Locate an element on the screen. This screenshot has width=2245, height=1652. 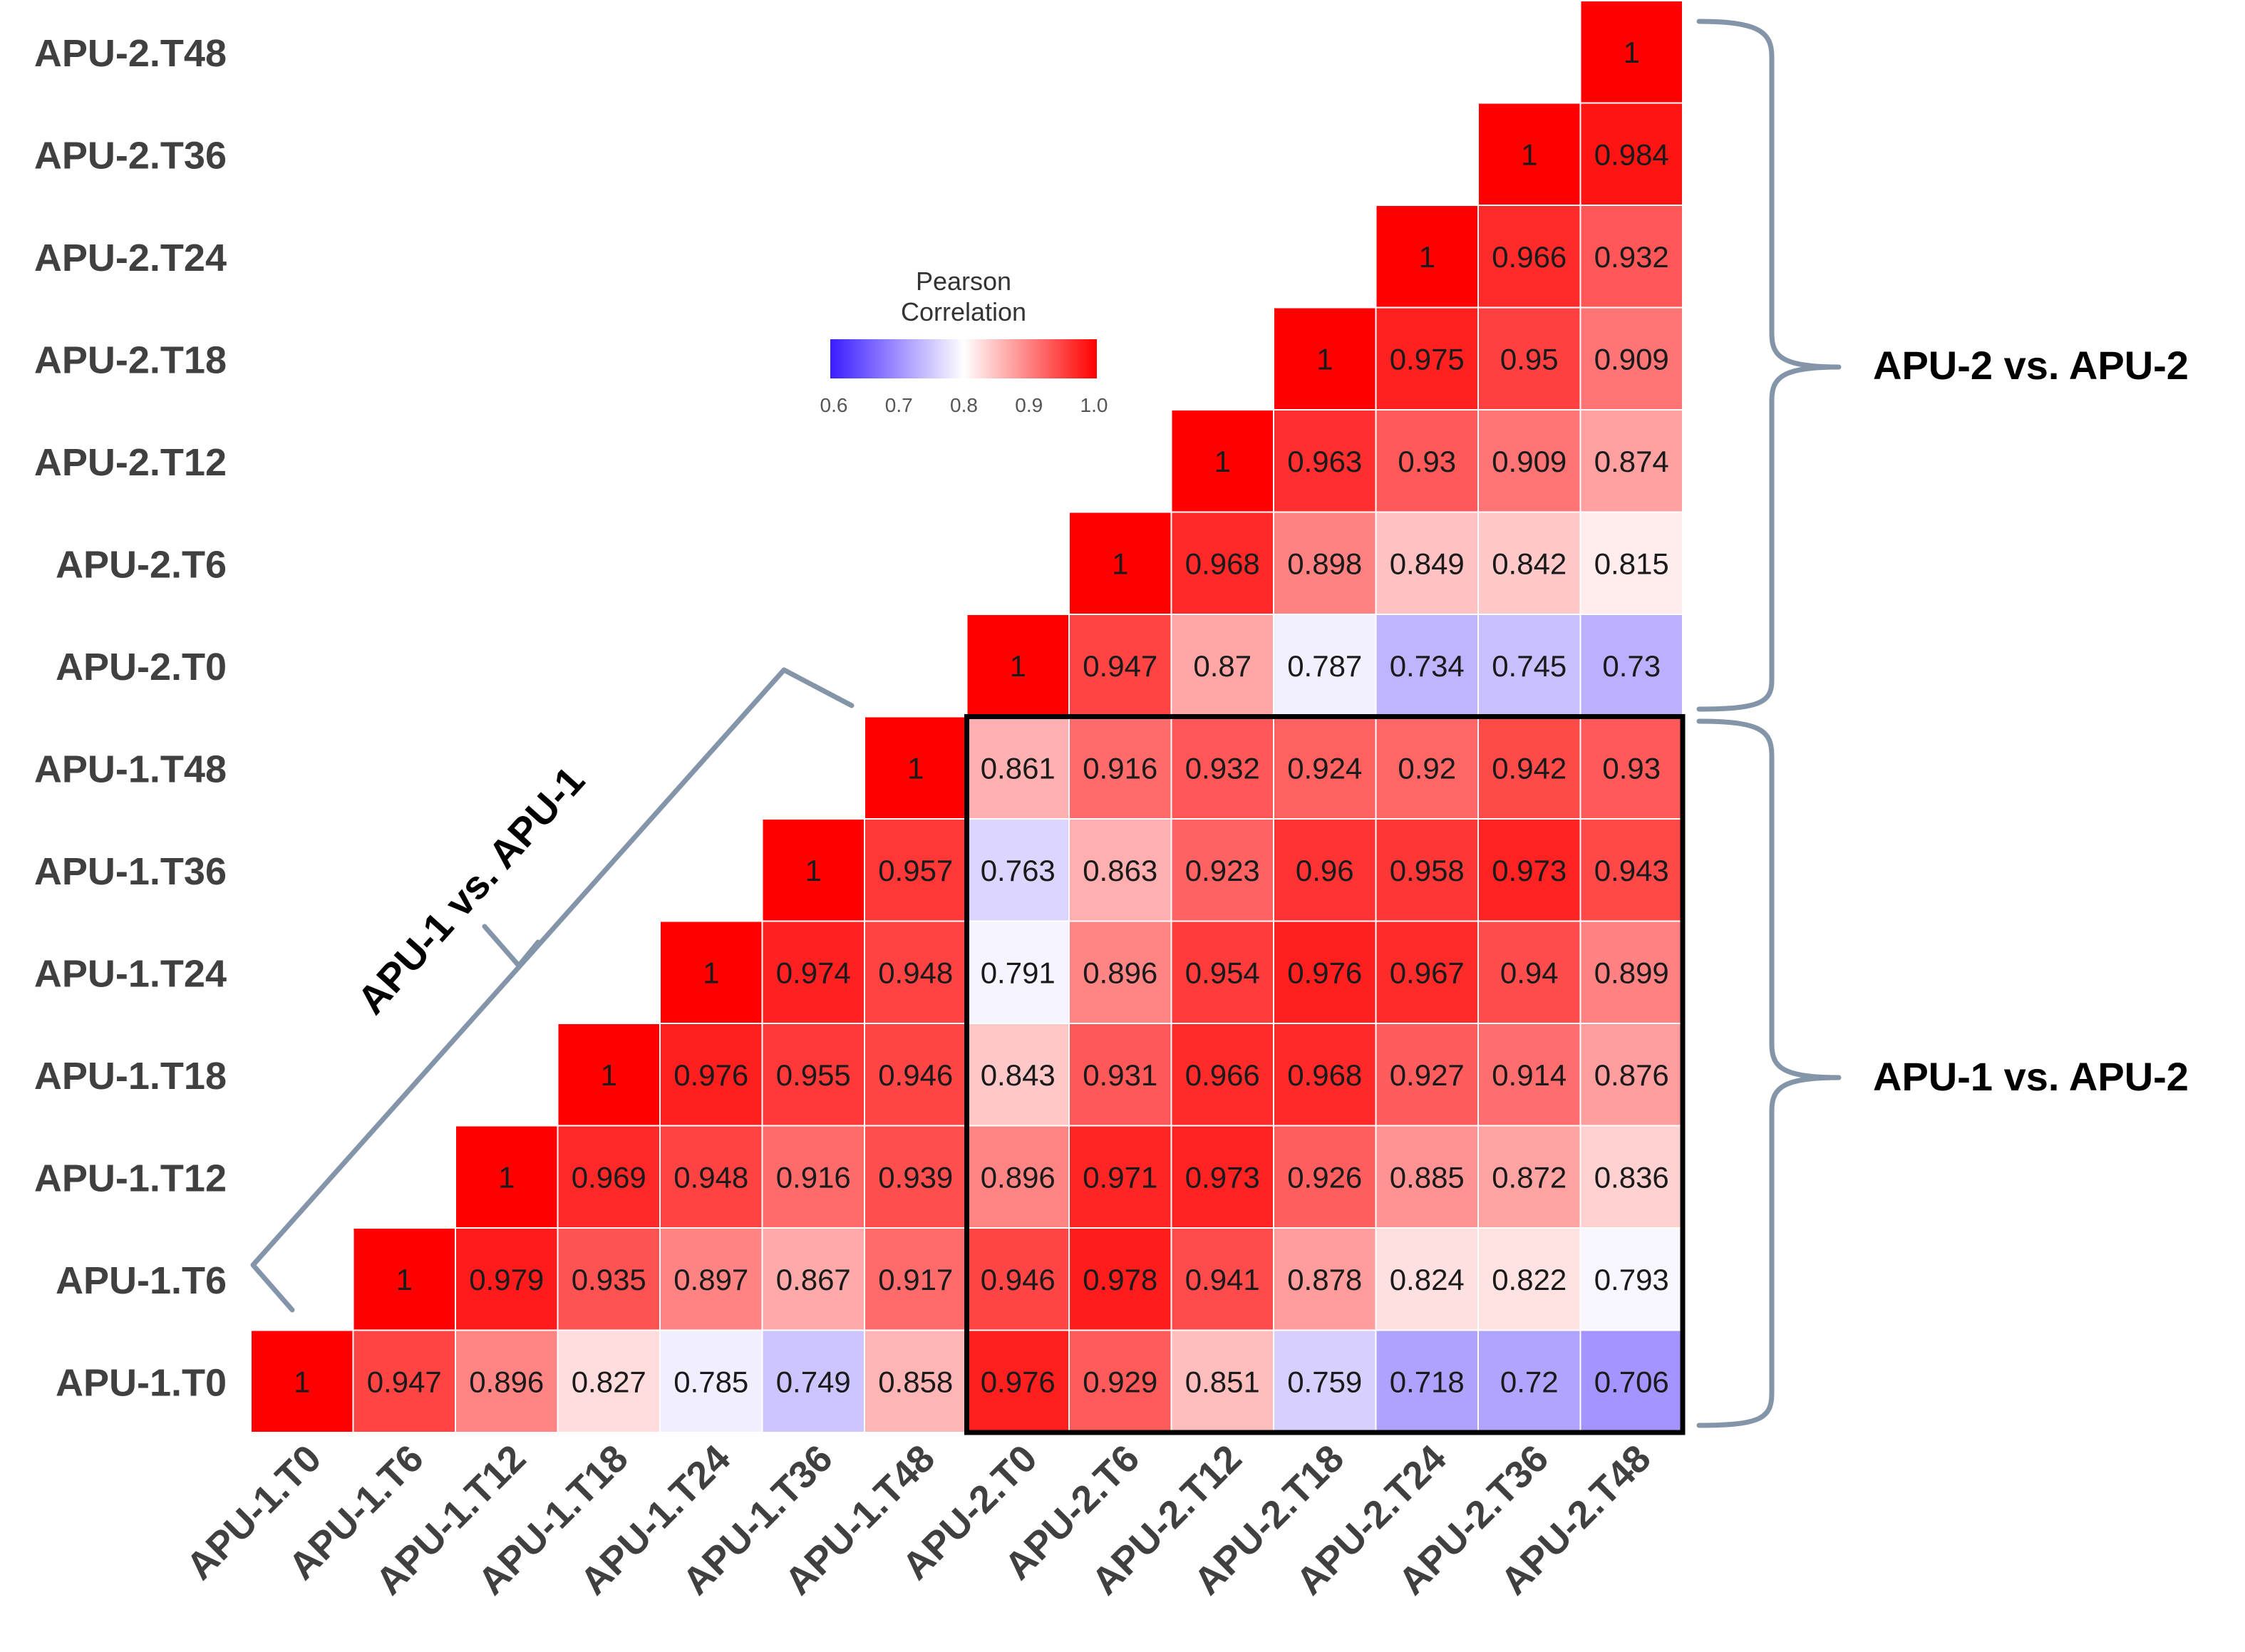
cell-value-label: 0.966 is located at coordinates (1222, 1075).